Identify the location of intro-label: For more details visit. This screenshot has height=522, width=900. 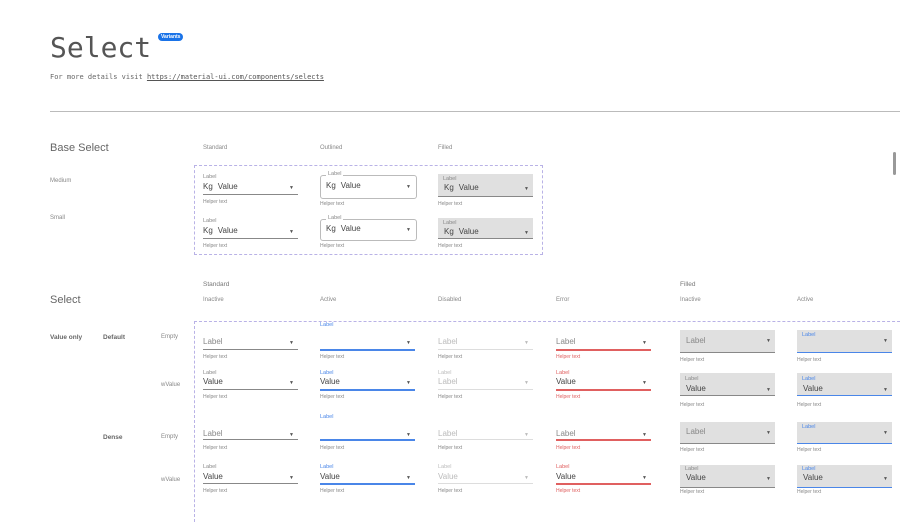
(98, 77).